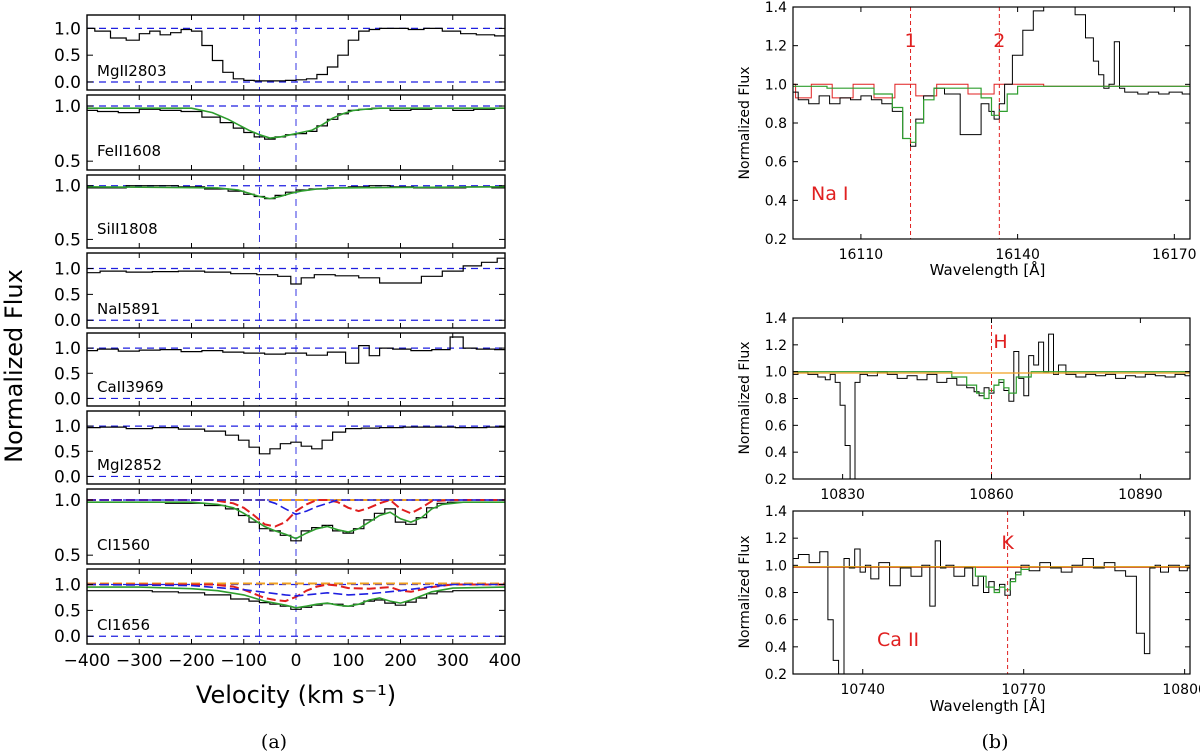  Describe the element at coordinates (991, 495) in the screenshot. I see `x-tick-label: 10860` at that location.